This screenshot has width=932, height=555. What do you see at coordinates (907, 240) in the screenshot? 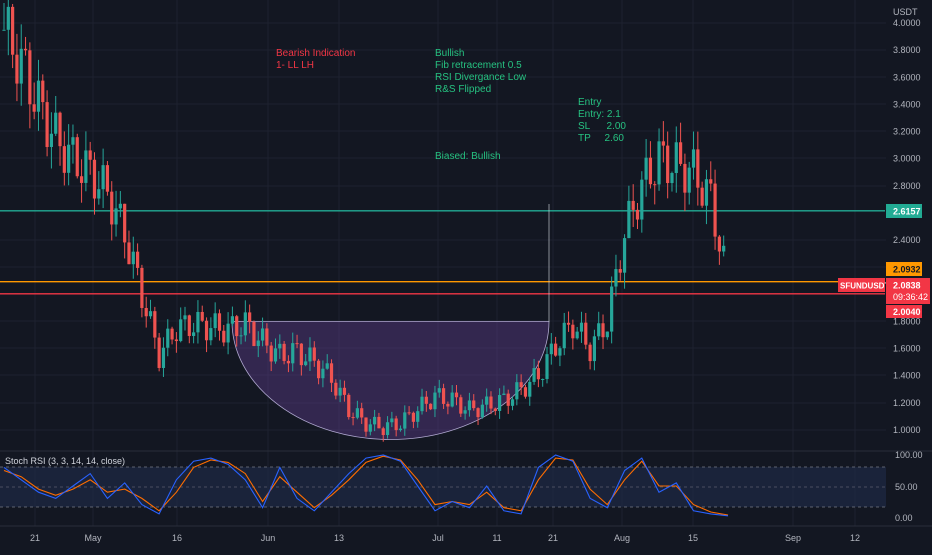
I see `price-tick-label: 2.4000` at bounding box center [907, 240].